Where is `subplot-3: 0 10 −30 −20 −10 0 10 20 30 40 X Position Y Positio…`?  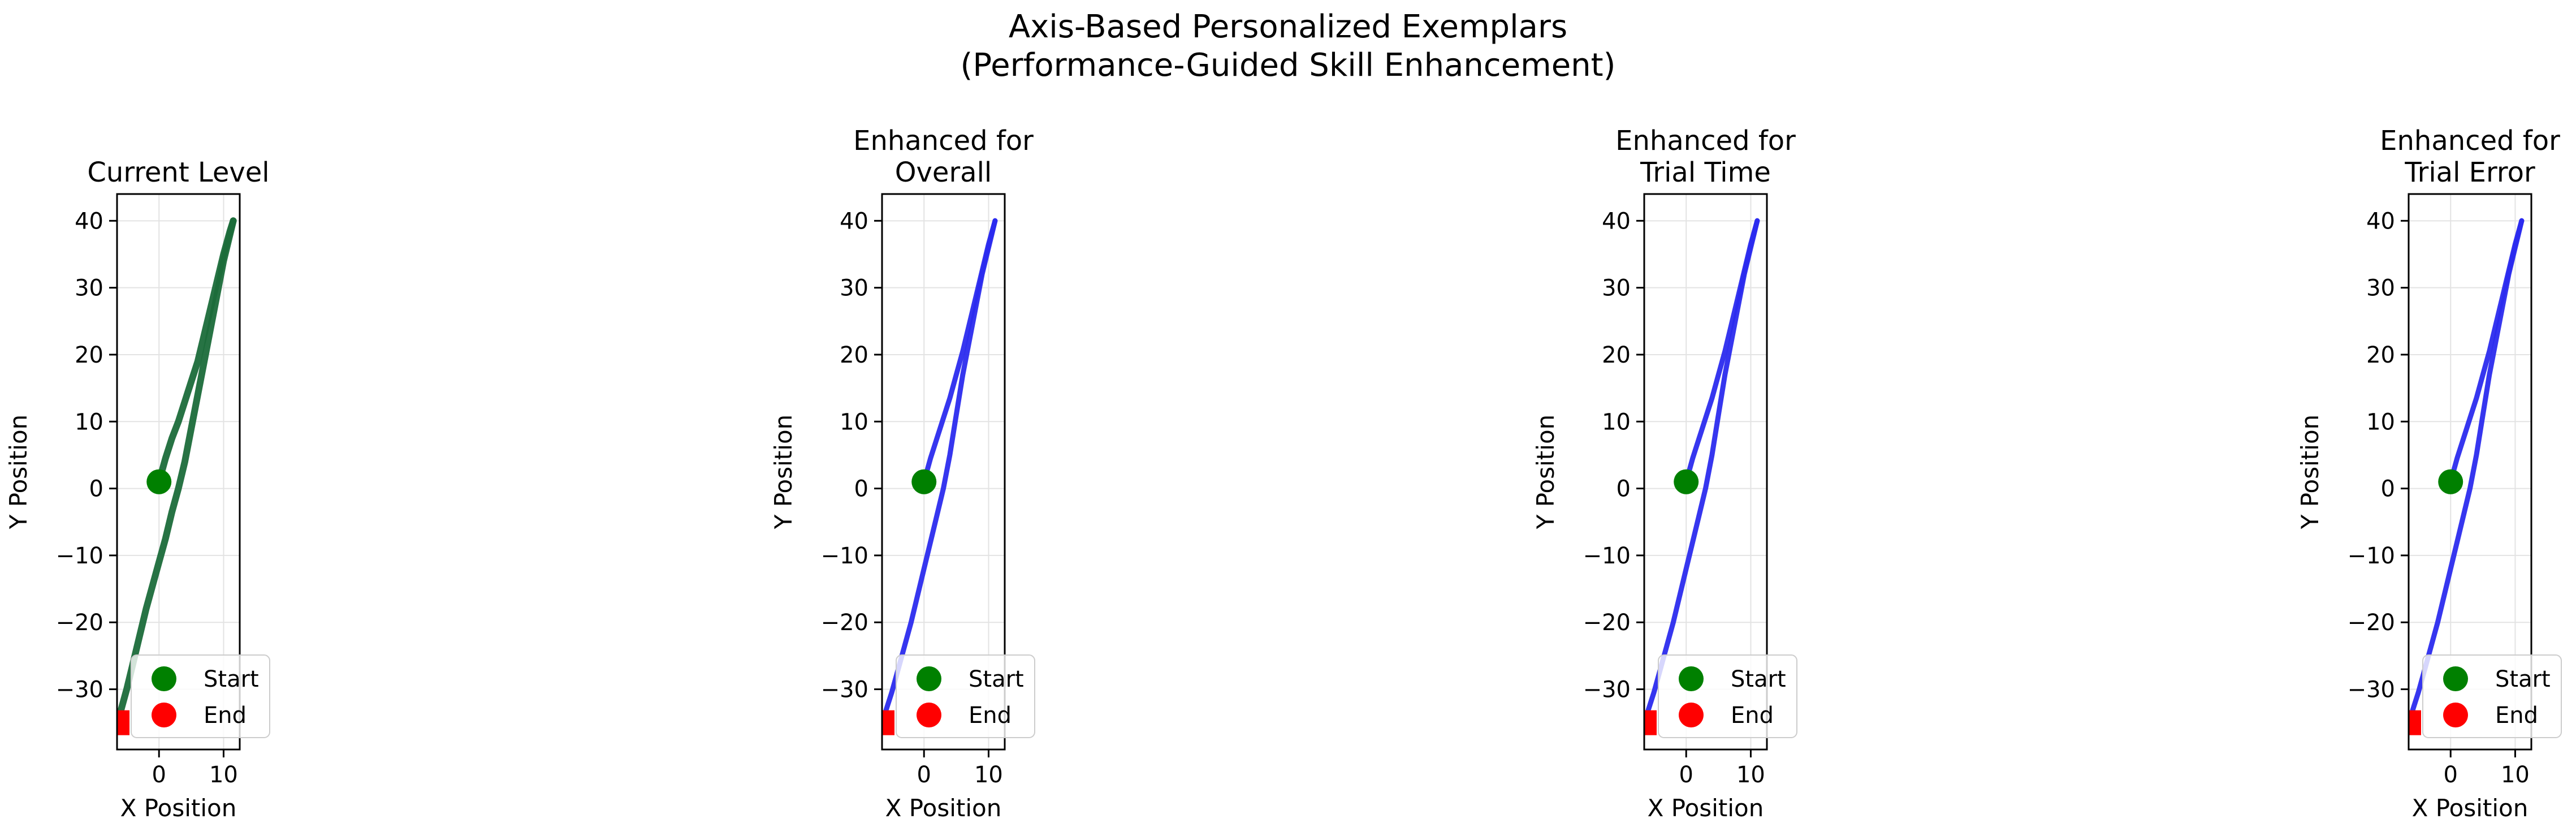
subplot-3: 0 10 −30 −20 −10 0 10 20 30 40 X Position Y Positio… is located at coordinates (1664, 473).